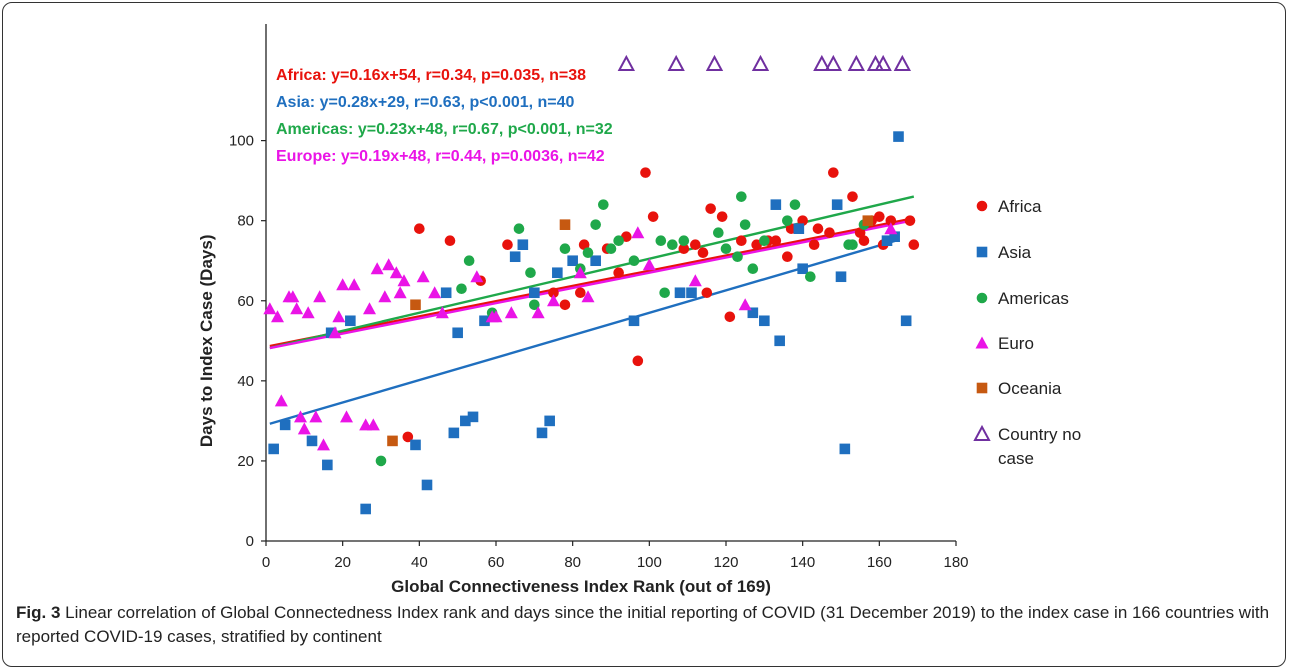 This screenshot has height=672, width=1290. What do you see at coordinates (496, 562) in the screenshot?
I see `x-tick-label: 60` at bounding box center [496, 562].